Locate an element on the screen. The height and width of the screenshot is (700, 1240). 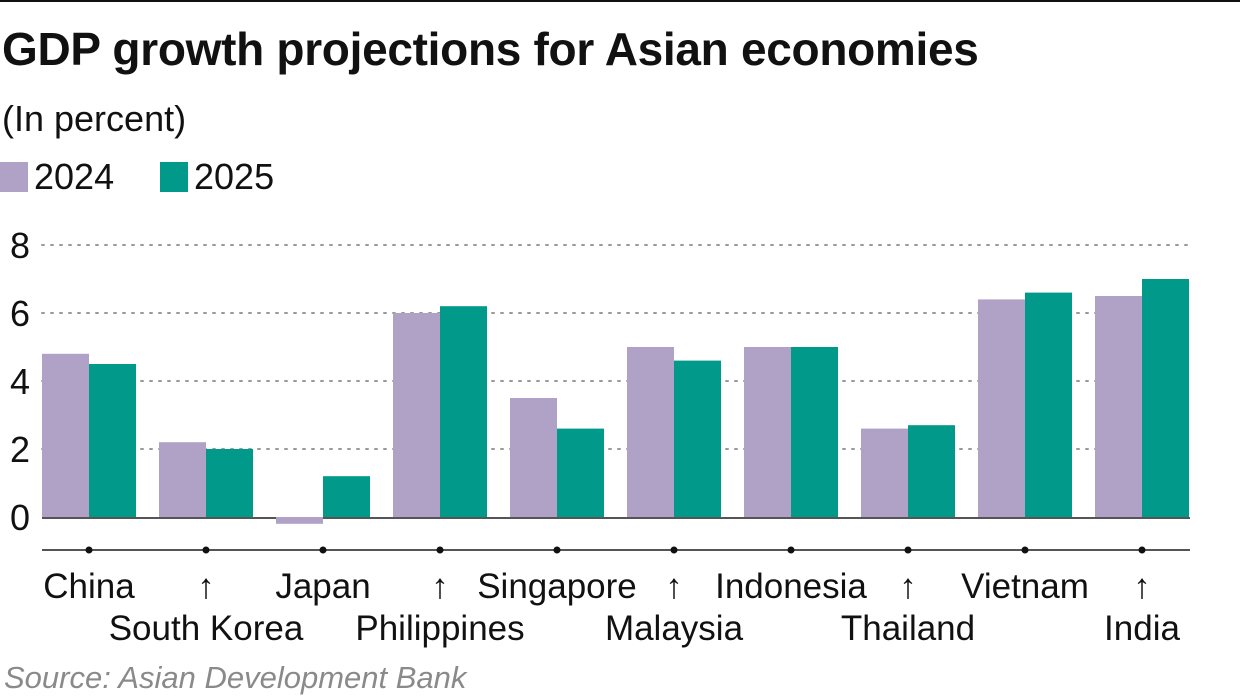
x-tick-label-singapore: Singapore is located at coordinates (557, 586).